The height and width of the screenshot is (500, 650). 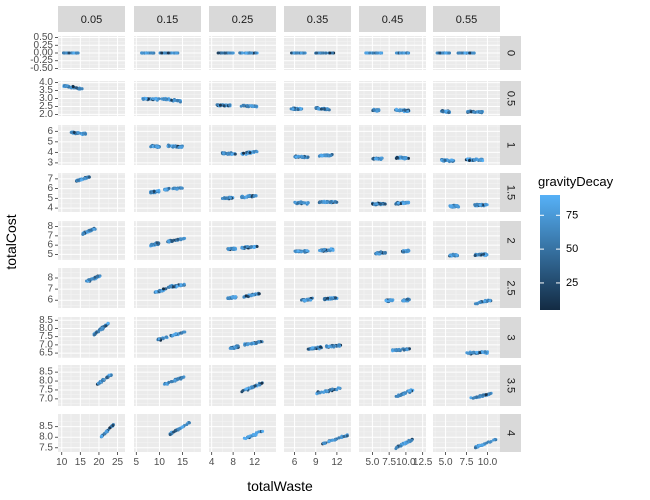 What do you see at coordinates (91, 20) in the screenshot?
I see `col-strip-label: 0.05` at bounding box center [91, 20].